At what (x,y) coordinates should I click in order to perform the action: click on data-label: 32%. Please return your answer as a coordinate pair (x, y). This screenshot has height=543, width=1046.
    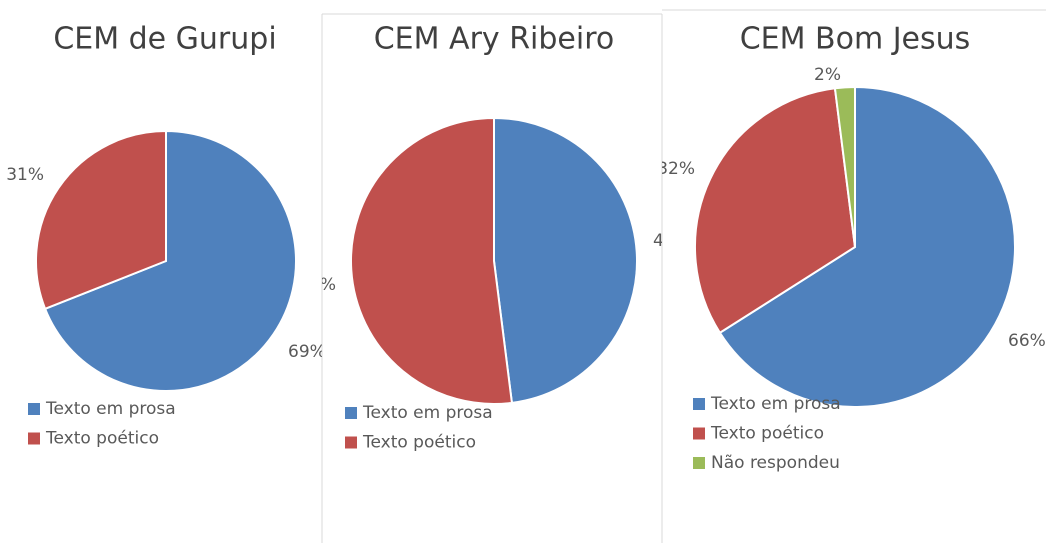
    Looking at the image, I should click on (676, 169).